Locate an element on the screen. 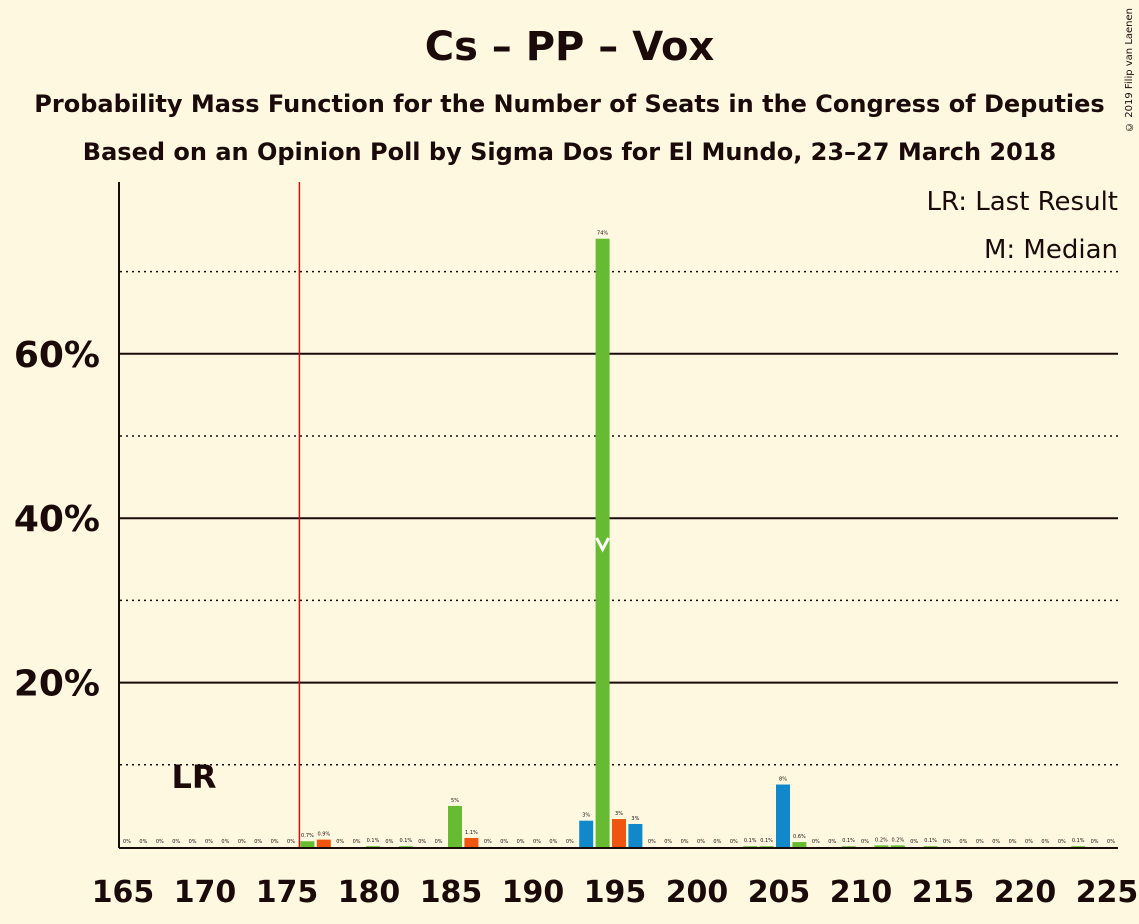 Image resolution: width=1139 pixels, height=924 pixels. y-tick-label: 60% is located at coordinates (57, 355).